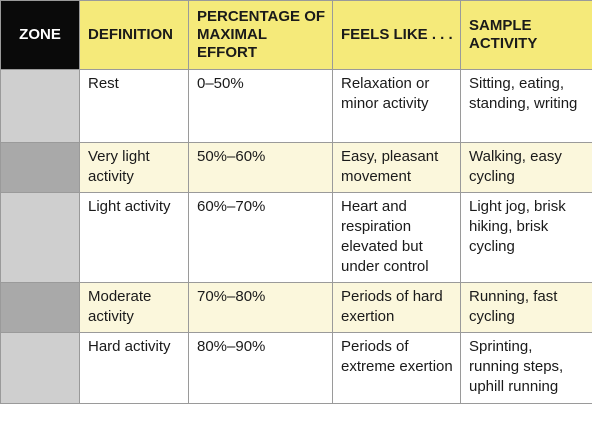 The width and height of the screenshot is (592, 421). Describe the element at coordinates (40, 35) in the screenshot. I see `header-zone: ZONE` at that location.